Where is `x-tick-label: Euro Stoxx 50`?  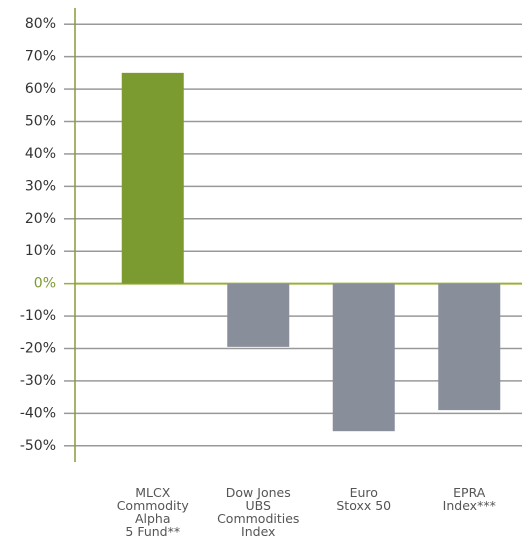
x-tick-label: Euro Stoxx 50 is located at coordinates (364, 499).